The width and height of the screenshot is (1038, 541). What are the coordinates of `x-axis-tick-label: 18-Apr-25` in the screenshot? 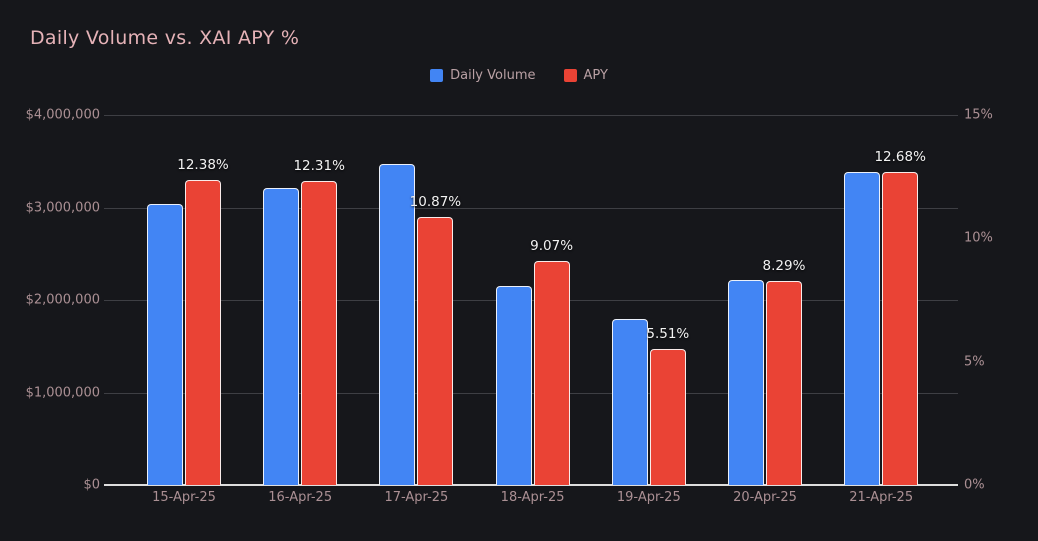 It's located at (532, 497).